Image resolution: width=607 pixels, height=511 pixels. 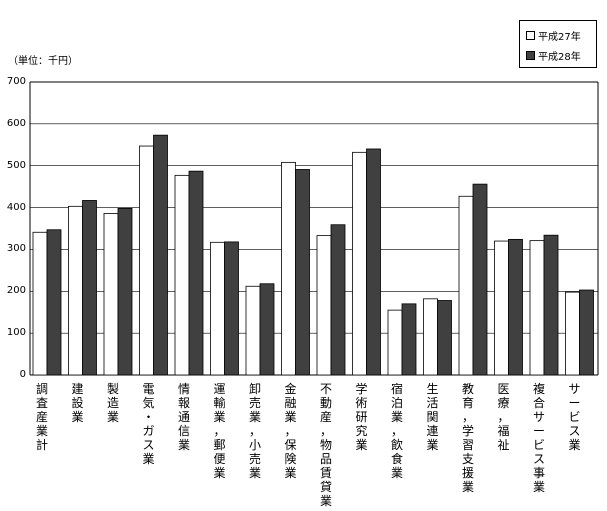 I want to click on legend-swatch-series1, so click(x=530, y=55).